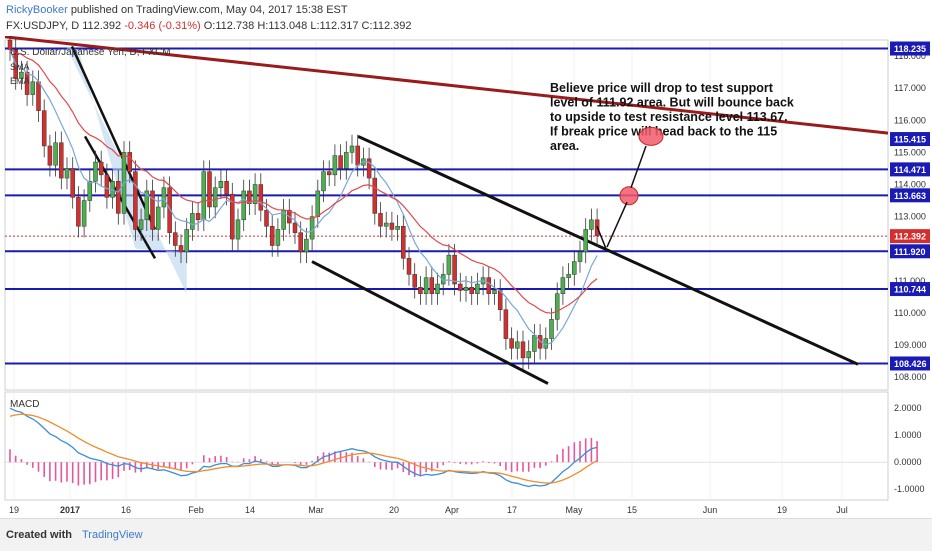 The height and width of the screenshot is (551, 932). What do you see at coordinates (910, 290) in the screenshot?
I see `level-price-label: 110.744` at bounding box center [910, 290].